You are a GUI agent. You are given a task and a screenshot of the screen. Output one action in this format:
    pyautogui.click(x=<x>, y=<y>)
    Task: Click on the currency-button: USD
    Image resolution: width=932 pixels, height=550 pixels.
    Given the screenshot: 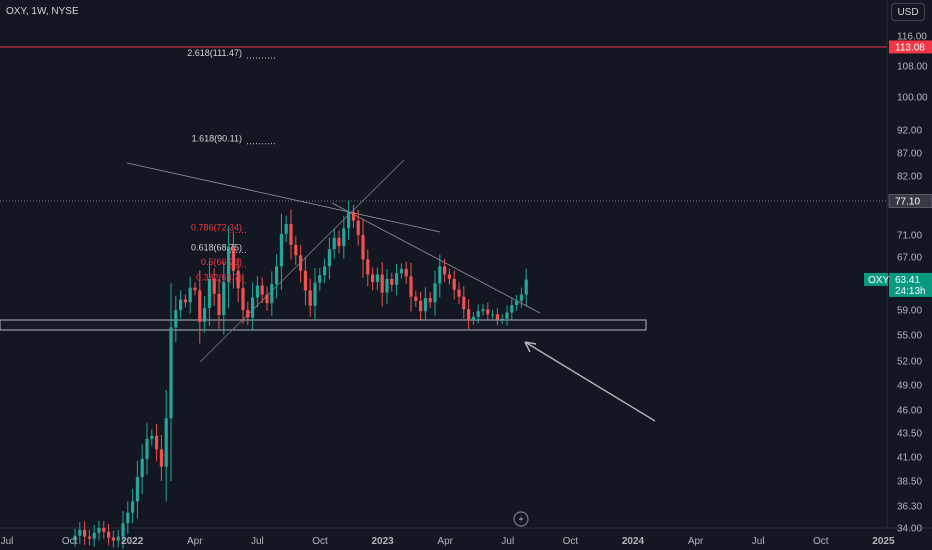 What is the action you would take?
    pyautogui.click(x=908, y=12)
    